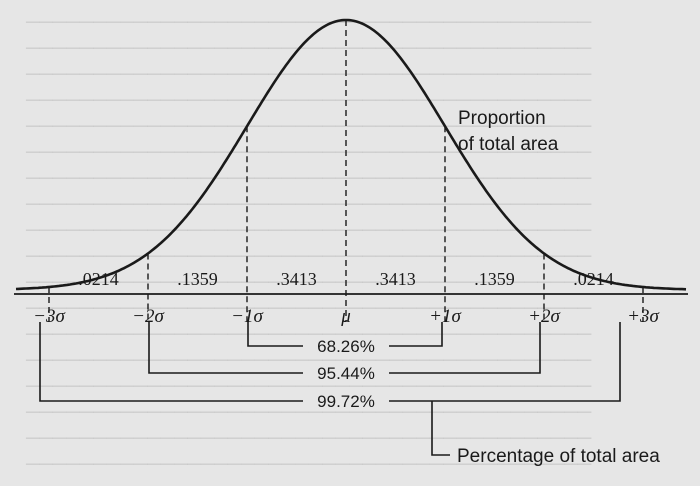 This screenshot has width=700, height=486. I want to click on bracket-3-sigma, so click(330, 362).